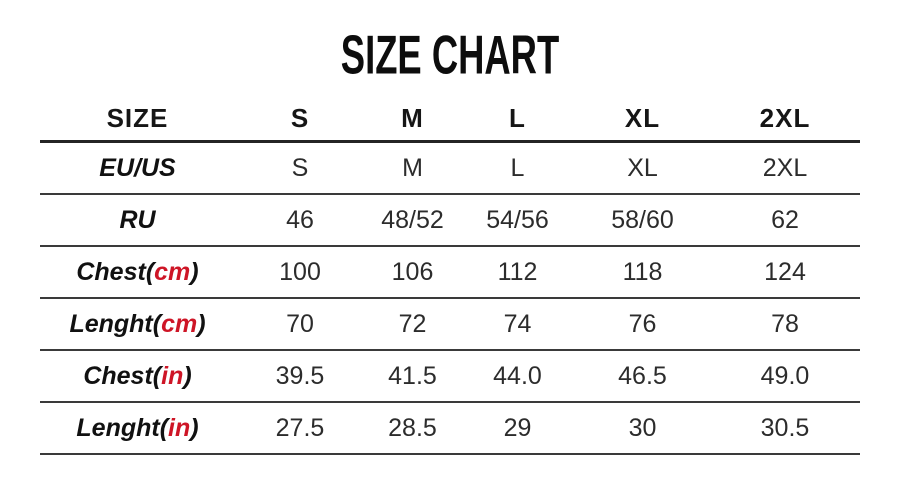 Image resolution: width=900 pixels, height=489 pixels. I want to click on cell-value: 30, so click(642, 428).